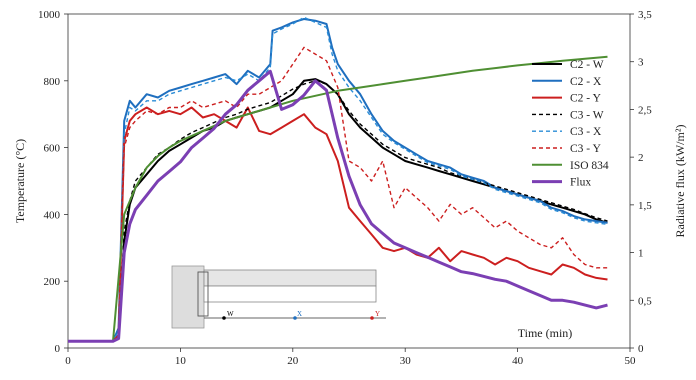  What do you see at coordinates (518, 361) in the screenshot?
I see `x-tick-label: 40` at bounding box center [518, 361].